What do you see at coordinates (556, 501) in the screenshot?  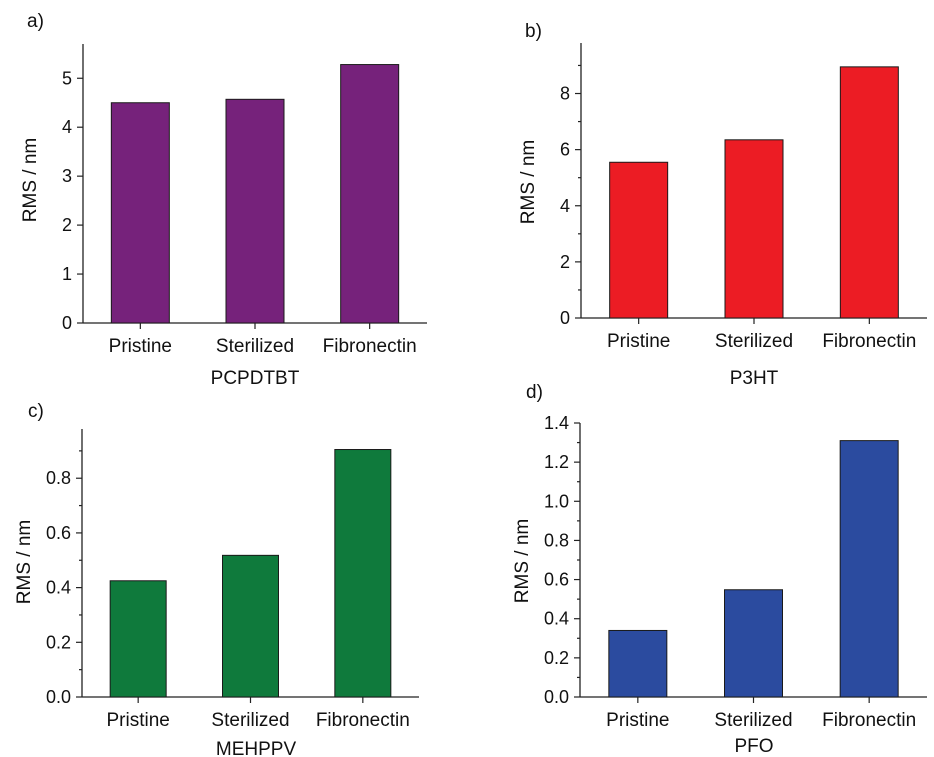 I see `y-tick-label: 1.0` at bounding box center [556, 501].